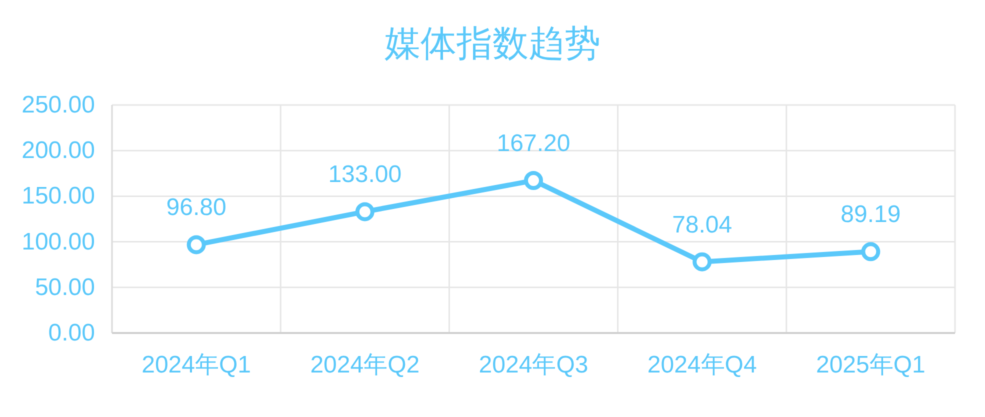 This screenshot has height=417, width=985. I want to click on data-label: 133.00, so click(365, 174).